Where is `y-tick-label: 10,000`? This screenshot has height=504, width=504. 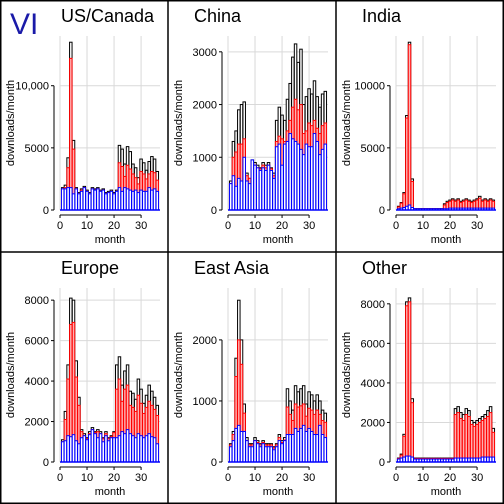 y-tick-label: 10,000 is located at coordinates (32, 87).